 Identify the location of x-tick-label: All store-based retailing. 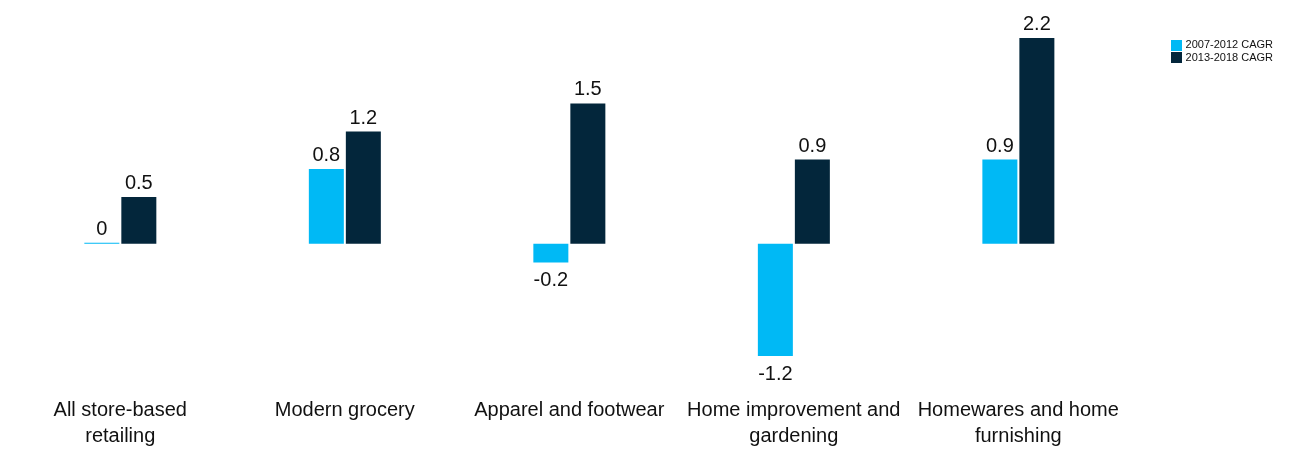
(120, 422).